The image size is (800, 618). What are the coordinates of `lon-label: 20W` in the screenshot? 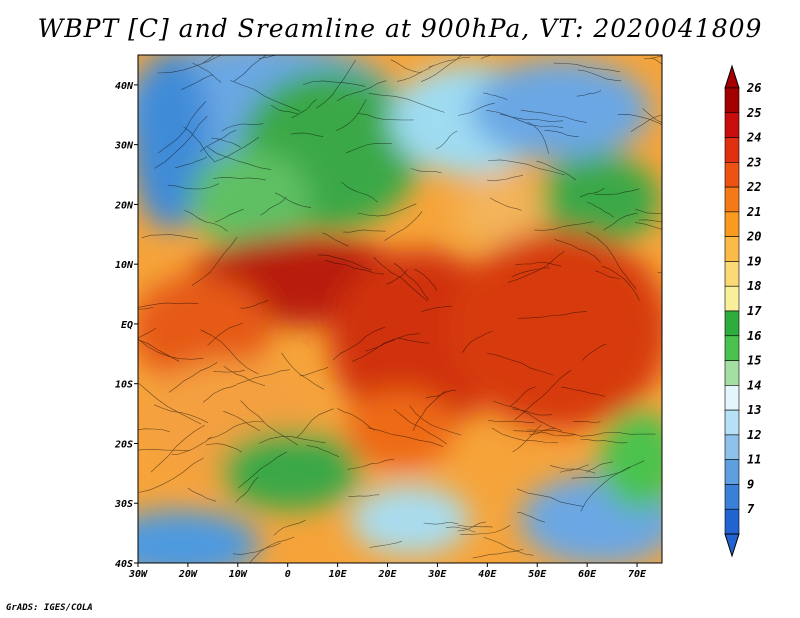 It's located at (188, 574).